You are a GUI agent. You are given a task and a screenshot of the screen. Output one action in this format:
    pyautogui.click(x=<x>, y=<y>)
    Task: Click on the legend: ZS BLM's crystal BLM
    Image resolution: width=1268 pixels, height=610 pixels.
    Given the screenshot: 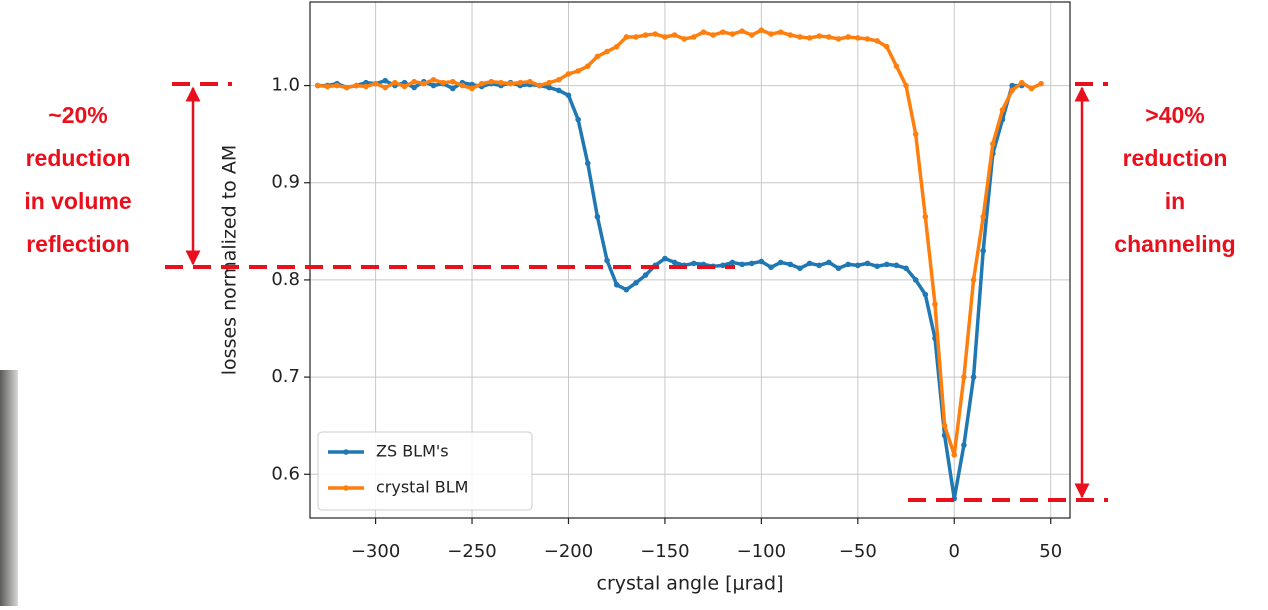 What is the action you would take?
    pyautogui.click(x=425, y=471)
    